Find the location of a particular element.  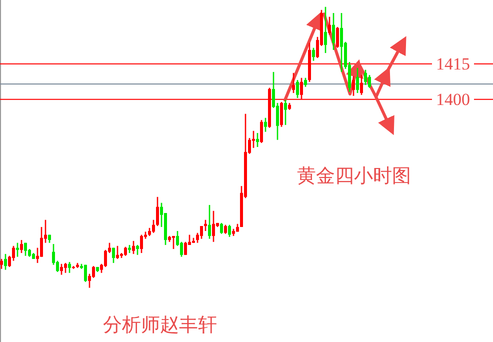

y-tick-label: 1415 is located at coordinates (453, 64).